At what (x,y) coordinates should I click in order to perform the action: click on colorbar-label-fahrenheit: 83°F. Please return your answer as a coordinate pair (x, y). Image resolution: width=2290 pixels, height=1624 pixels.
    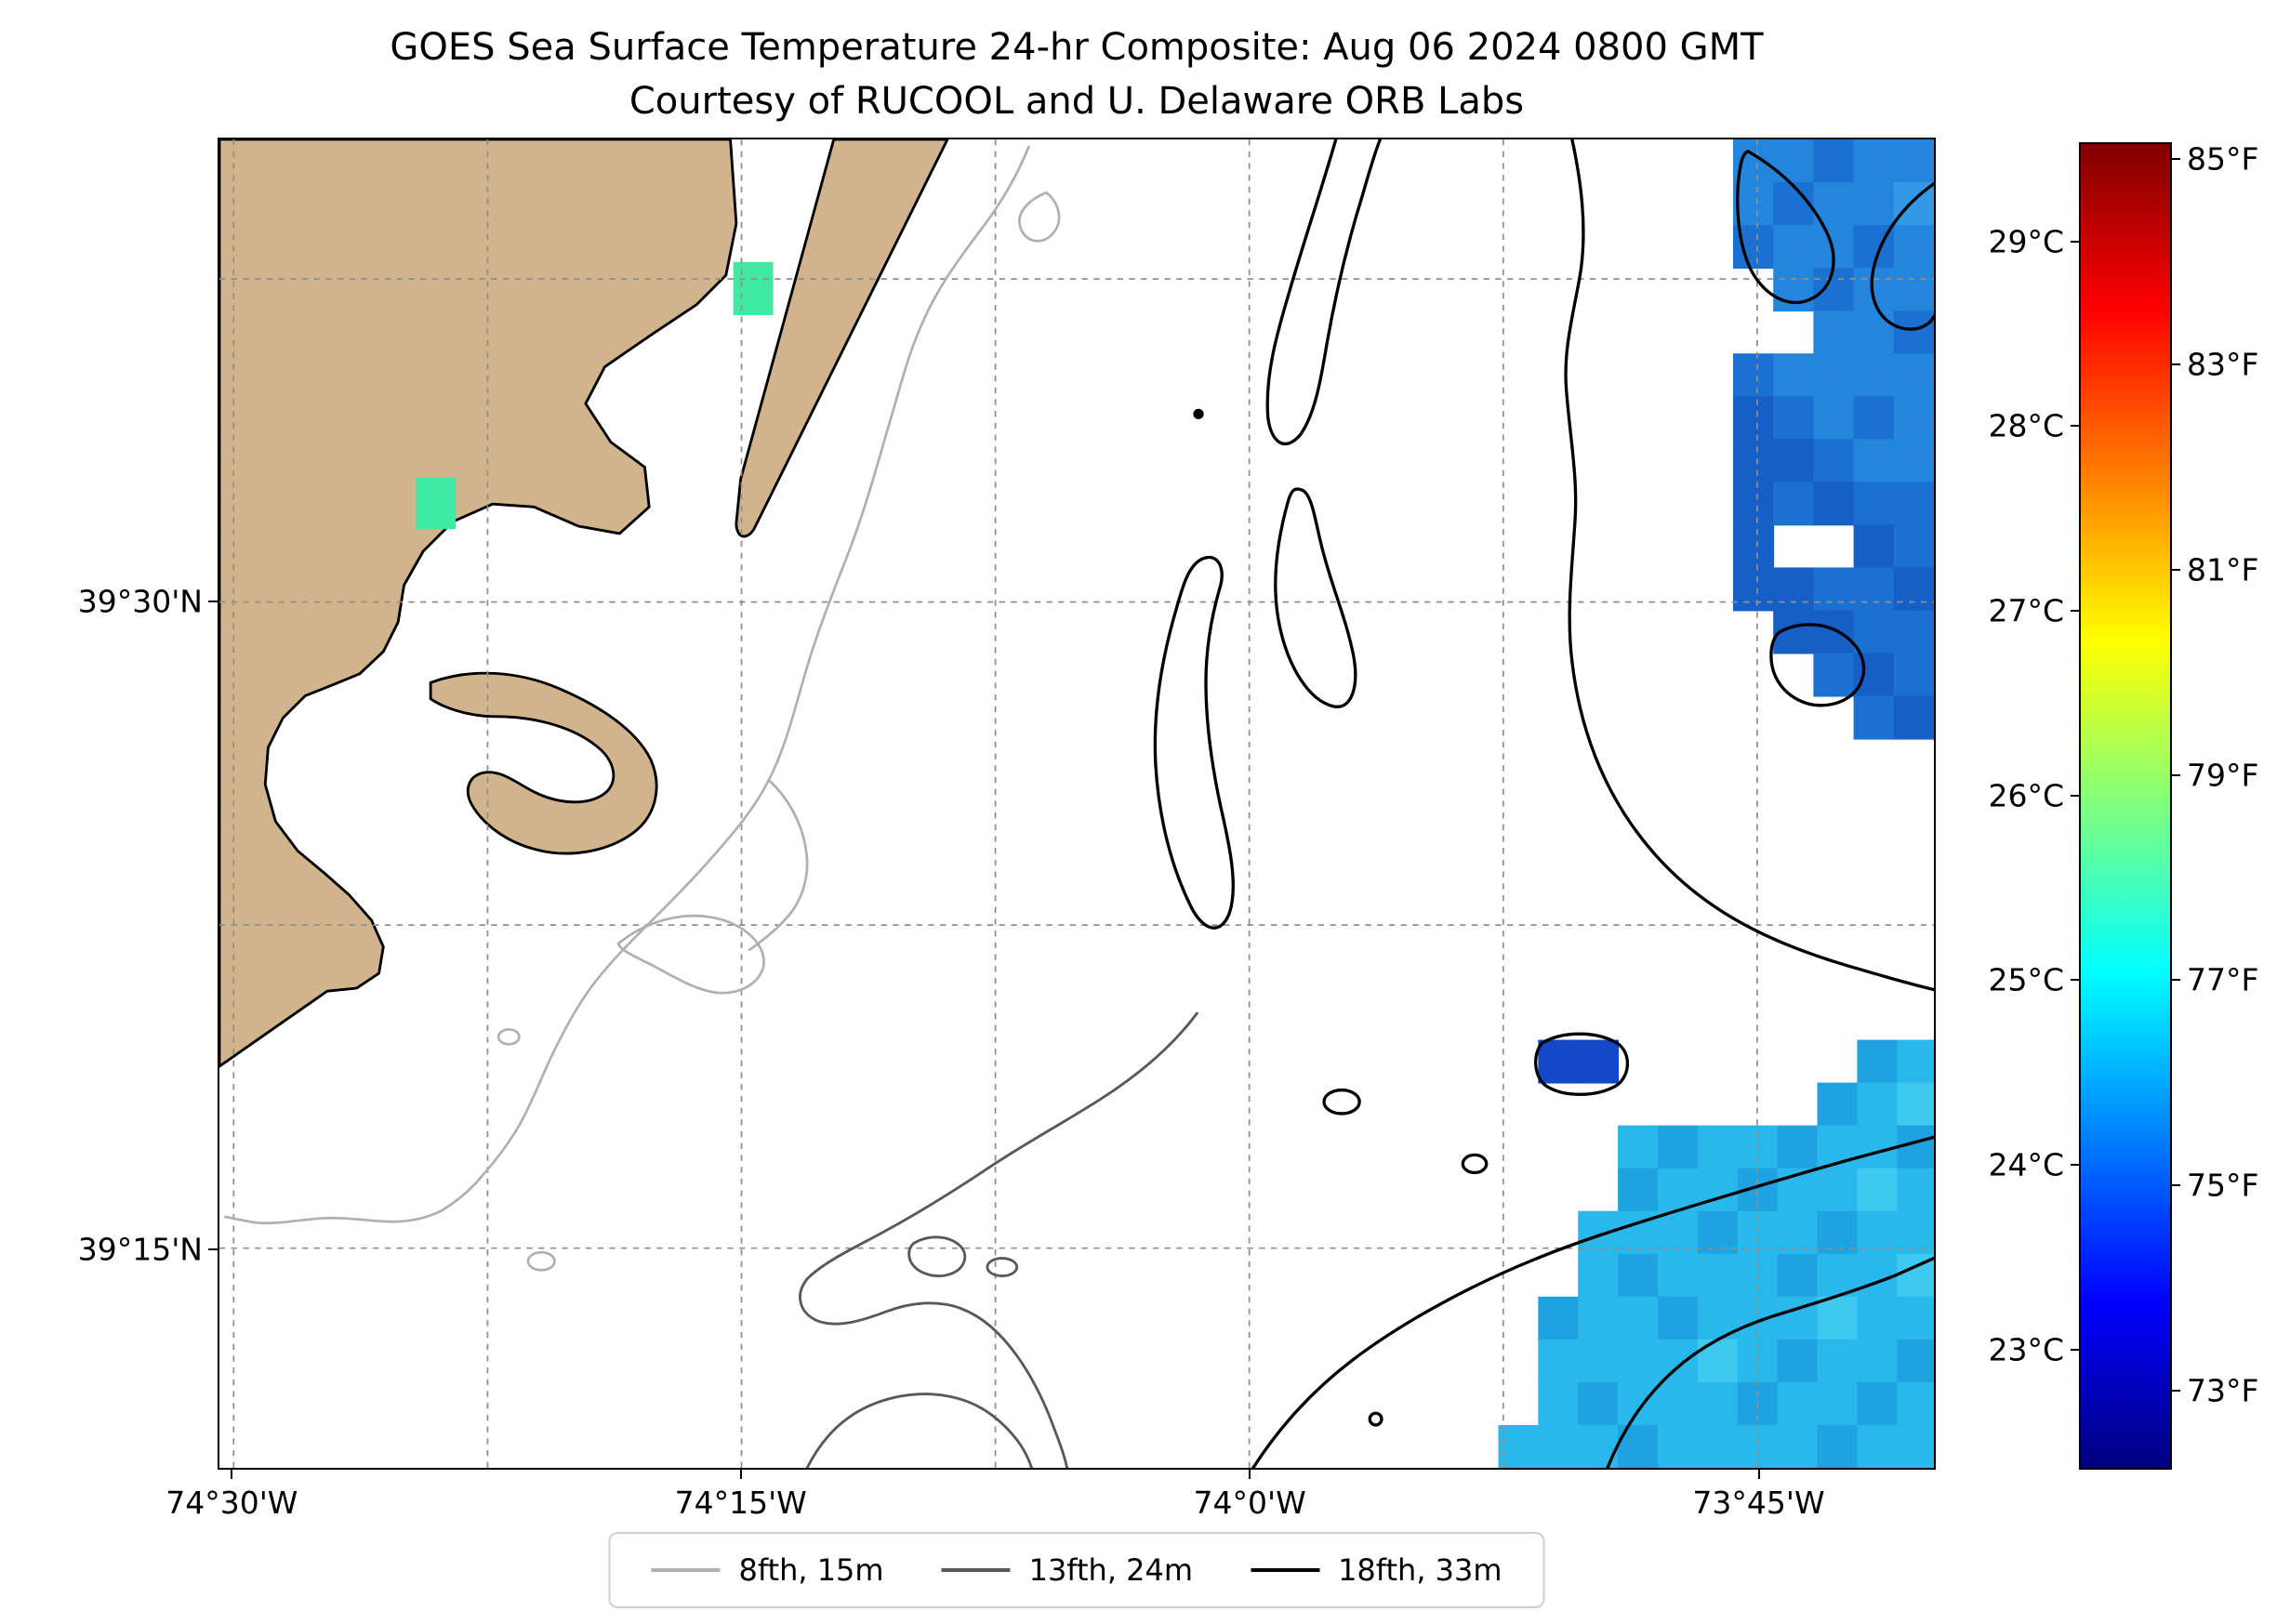
    Looking at the image, I should click on (2223, 364).